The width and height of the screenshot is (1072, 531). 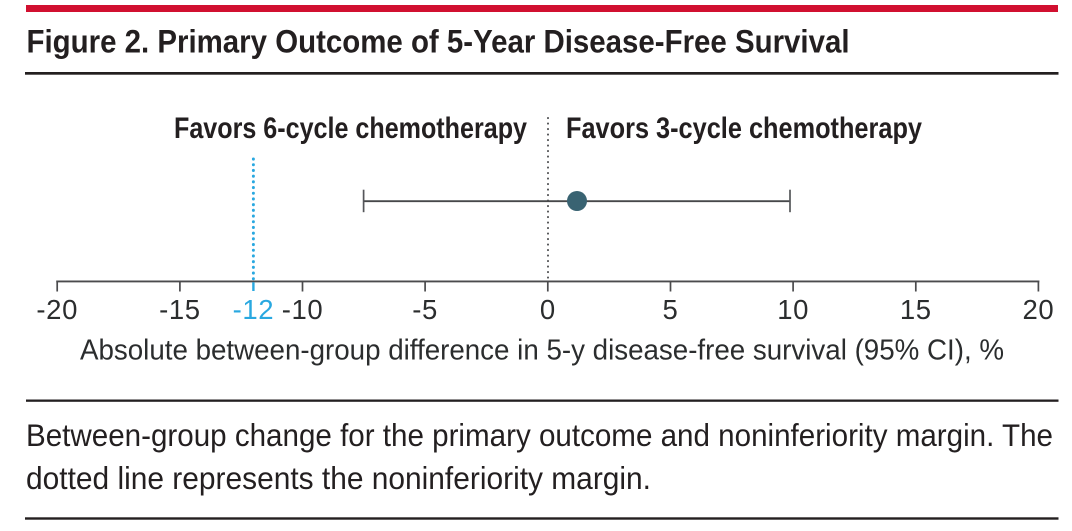 I want to click on svg-text: Favors 3-cycle chemotherapy, so click(x=744, y=128).